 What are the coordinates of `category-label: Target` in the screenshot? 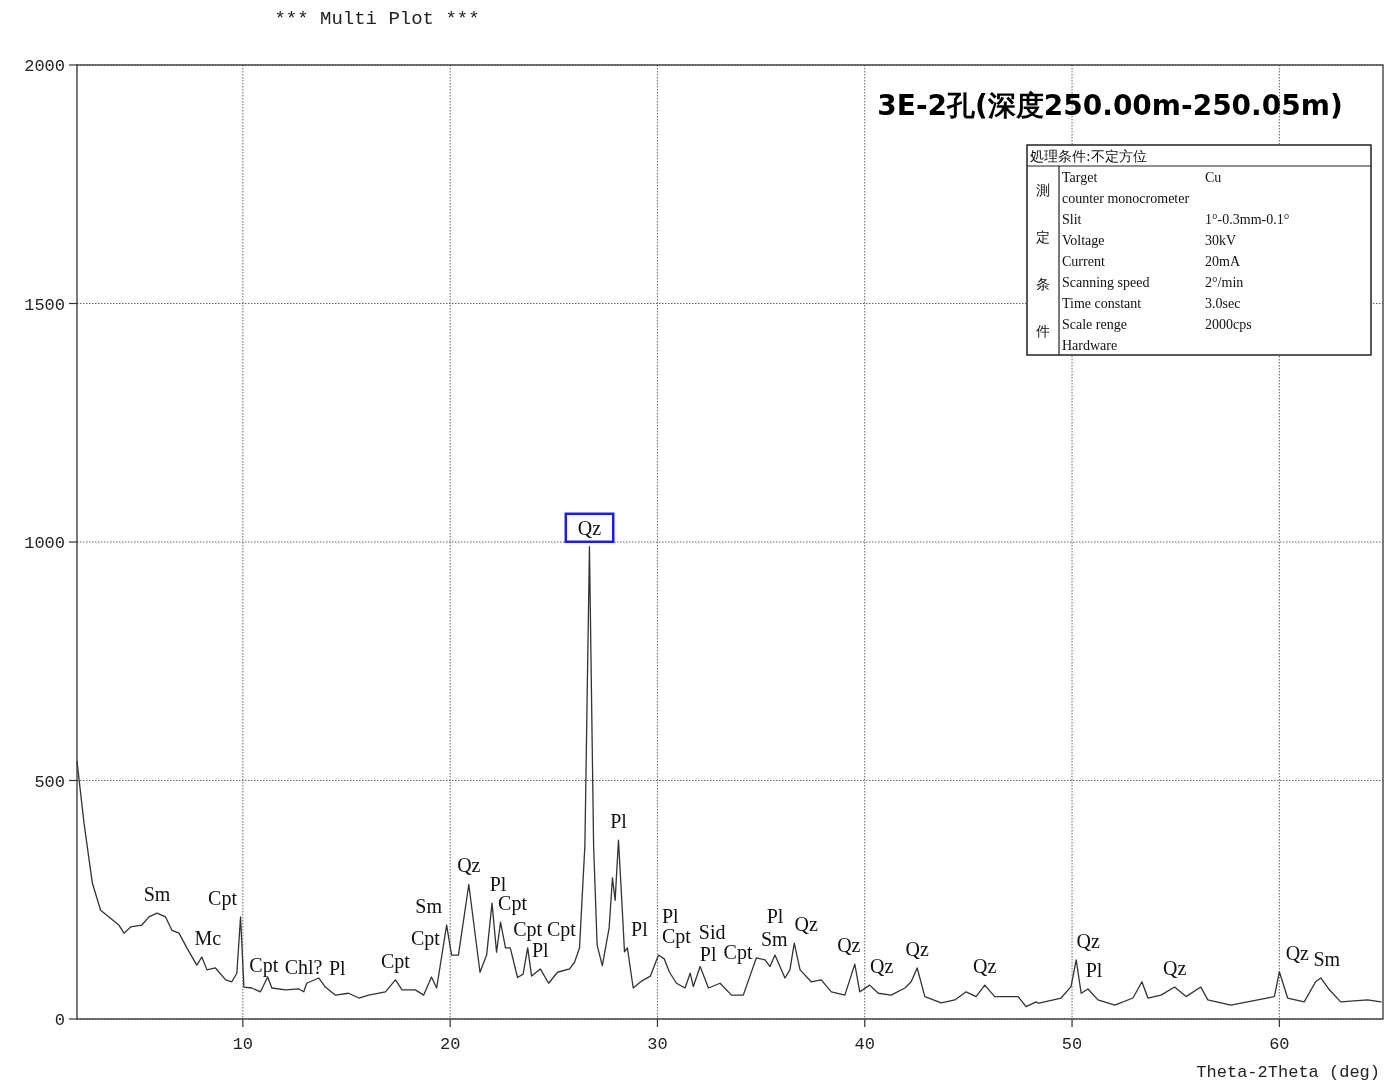 It's located at (1080, 177).